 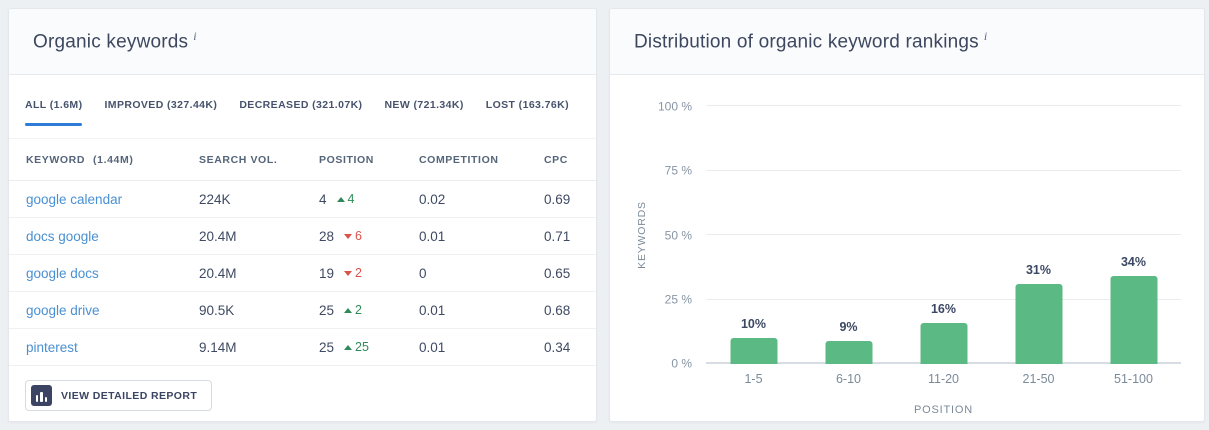 What do you see at coordinates (848, 326) in the screenshot?
I see `bar-value-label: 9%` at bounding box center [848, 326].